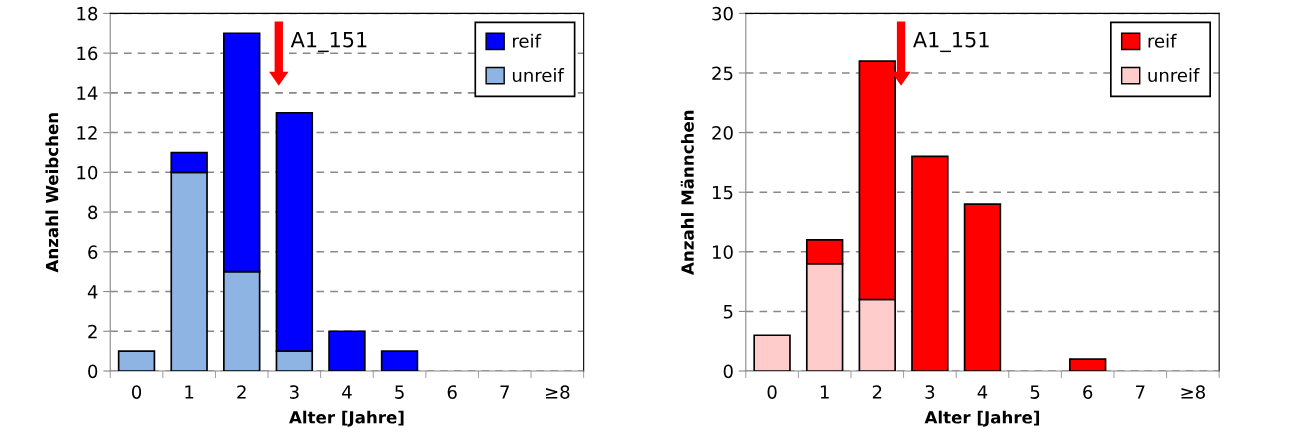  What do you see at coordinates (92, 292) in the screenshot?
I see `y-tick-label: 4` at bounding box center [92, 292].